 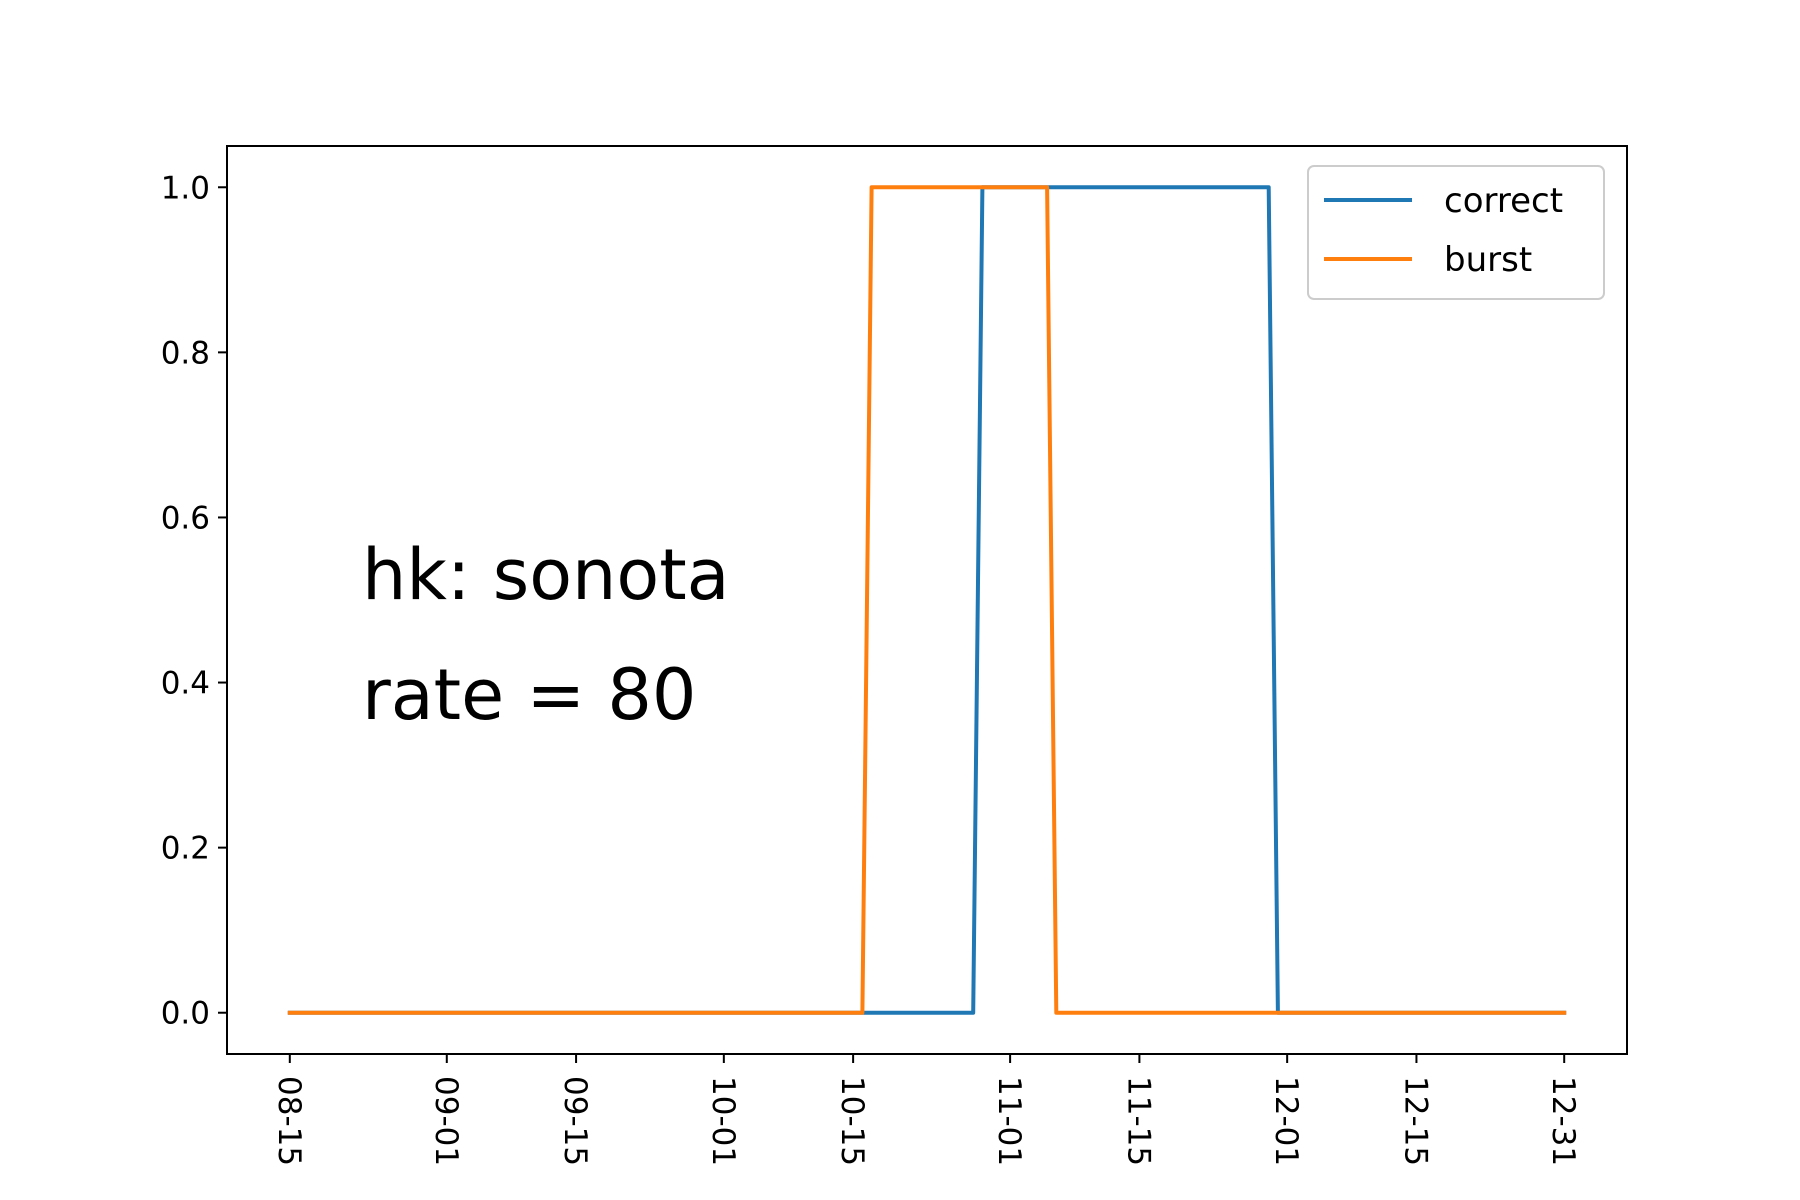 What do you see at coordinates (1009, 1121) in the screenshot?
I see `x-tick-label: 11-01` at bounding box center [1009, 1121].